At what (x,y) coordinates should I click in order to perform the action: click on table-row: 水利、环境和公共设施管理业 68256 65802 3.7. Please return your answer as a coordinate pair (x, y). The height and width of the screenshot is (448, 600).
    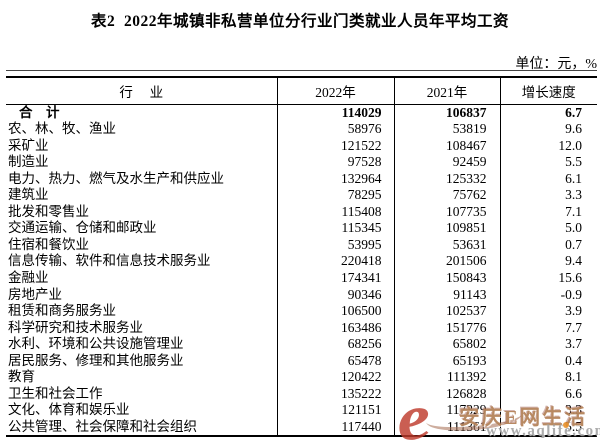
    Looking at the image, I should click on (301, 344).